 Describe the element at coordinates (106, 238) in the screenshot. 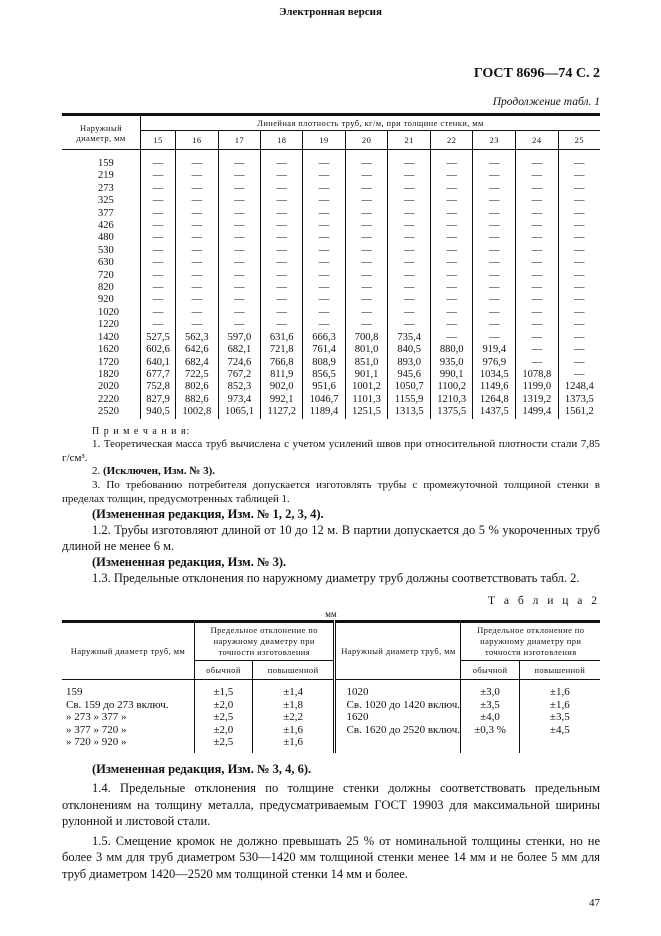

I see `diameter-cell: 480` at that location.